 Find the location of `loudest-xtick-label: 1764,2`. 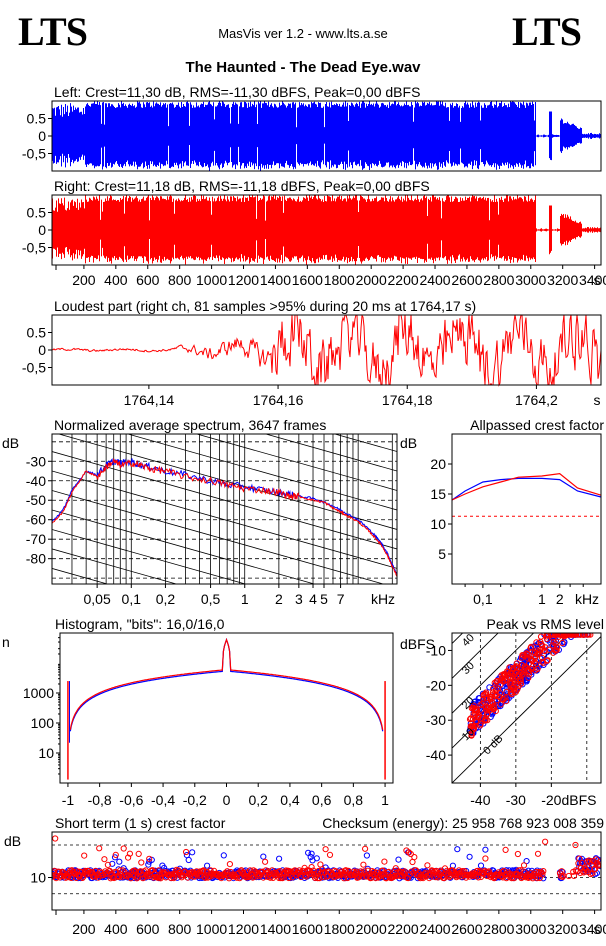

loudest-xtick-label: 1764,2 is located at coordinates (536, 400).